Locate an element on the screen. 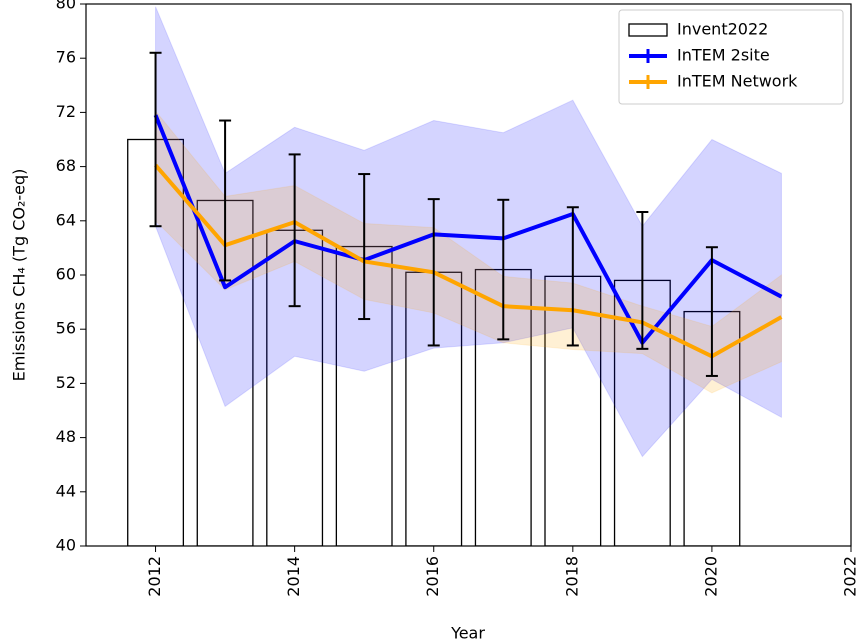 The height and width of the screenshot is (644, 861). x-tick-label: 2014 is located at coordinates (293, 576).